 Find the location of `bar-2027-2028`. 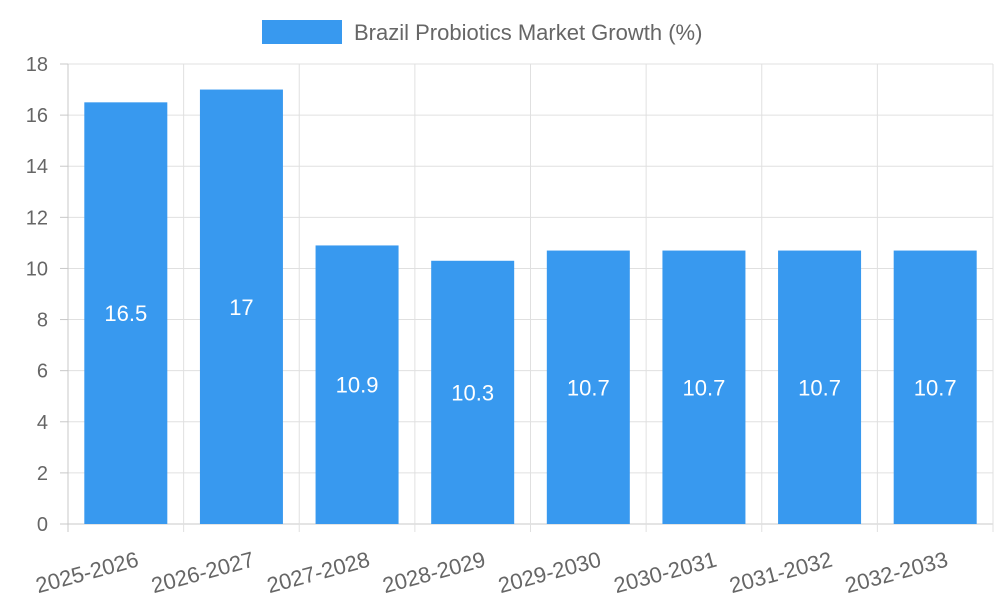

bar-2027-2028 is located at coordinates (357, 384).